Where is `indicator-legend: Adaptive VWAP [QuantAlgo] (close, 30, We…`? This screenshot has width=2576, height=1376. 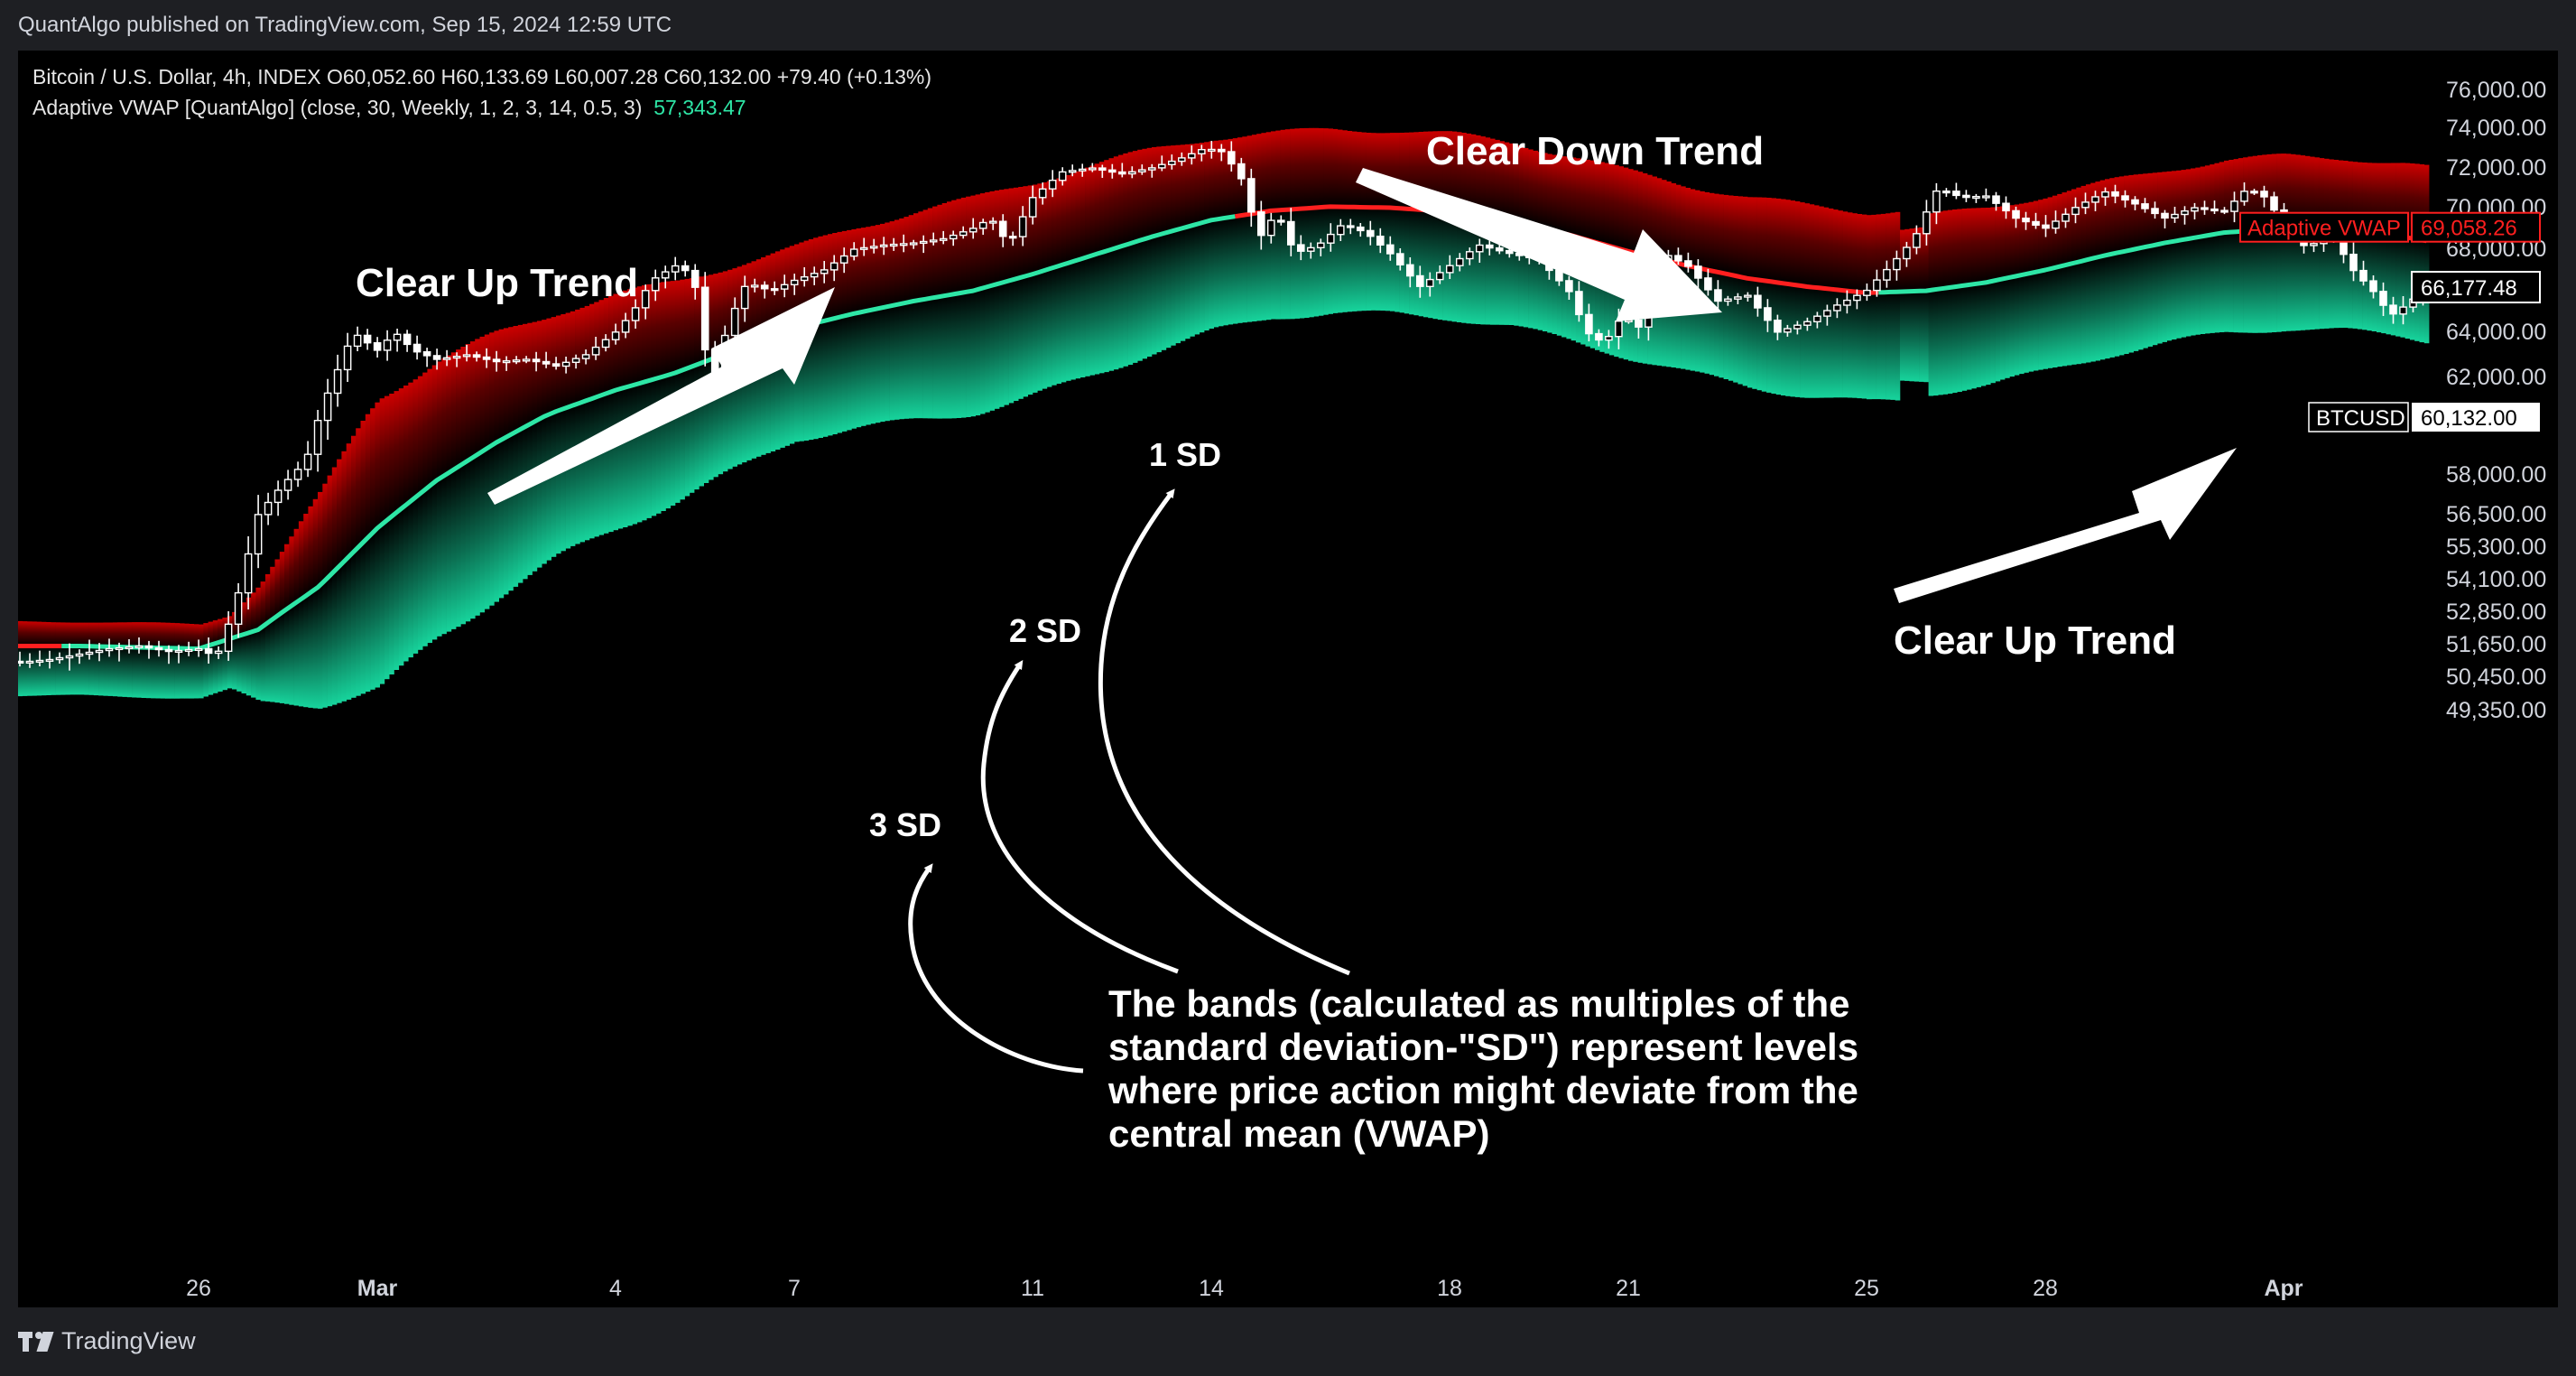 indicator-legend: Adaptive VWAP [QuantAlgo] (close, 30, We… is located at coordinates (481, 107).